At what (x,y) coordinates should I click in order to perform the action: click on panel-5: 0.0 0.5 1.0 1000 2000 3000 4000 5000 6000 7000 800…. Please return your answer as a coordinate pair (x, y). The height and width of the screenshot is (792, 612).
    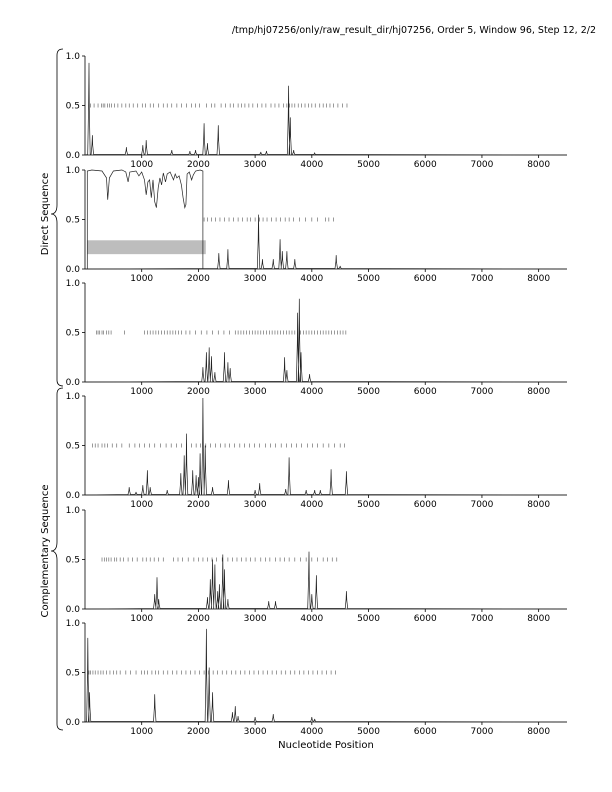
    Looking at the image, I should click on (317, 565).